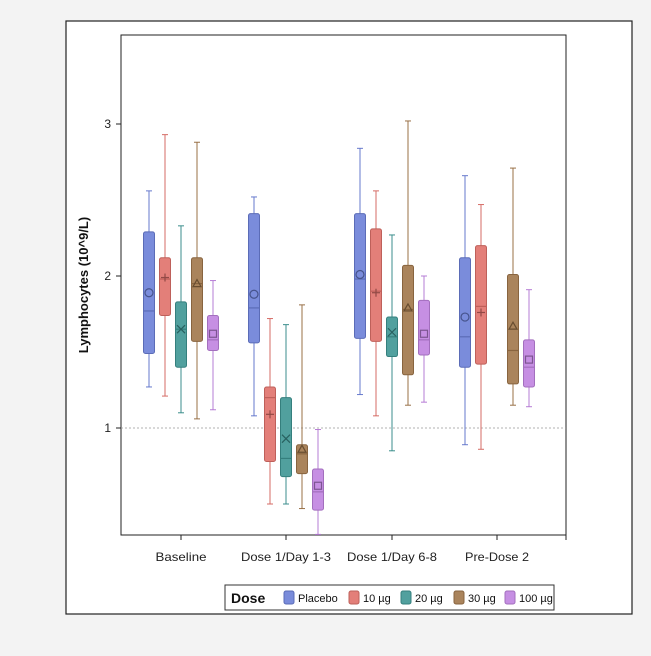  I want to click on legend-item: Placebo, so click(310, 597).